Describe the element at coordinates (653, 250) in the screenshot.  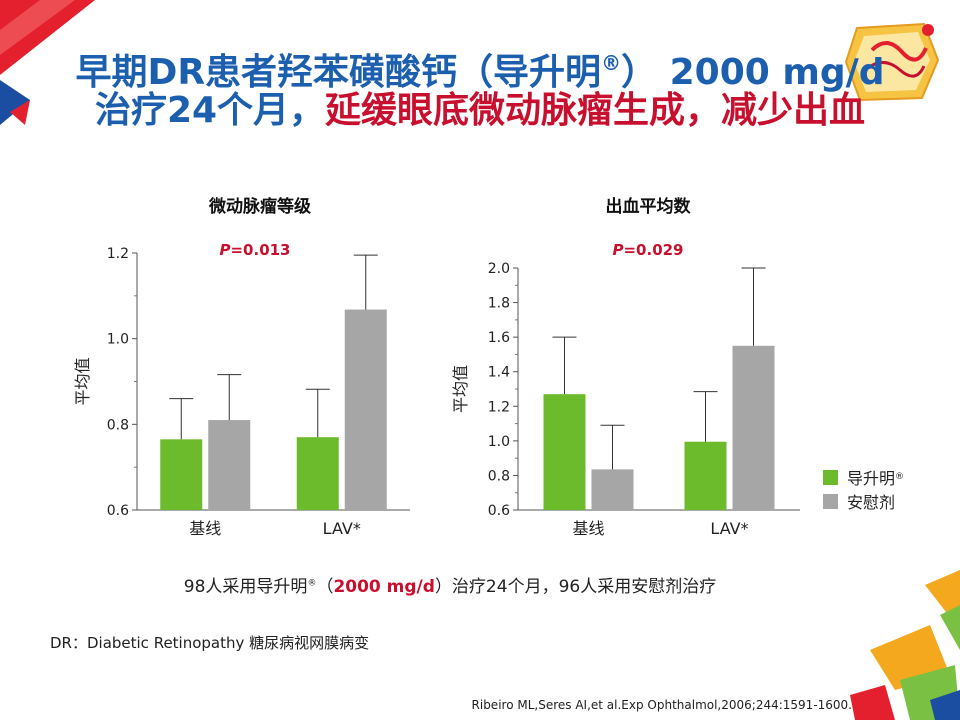
I see `p-value-number: =0.029` at that location.